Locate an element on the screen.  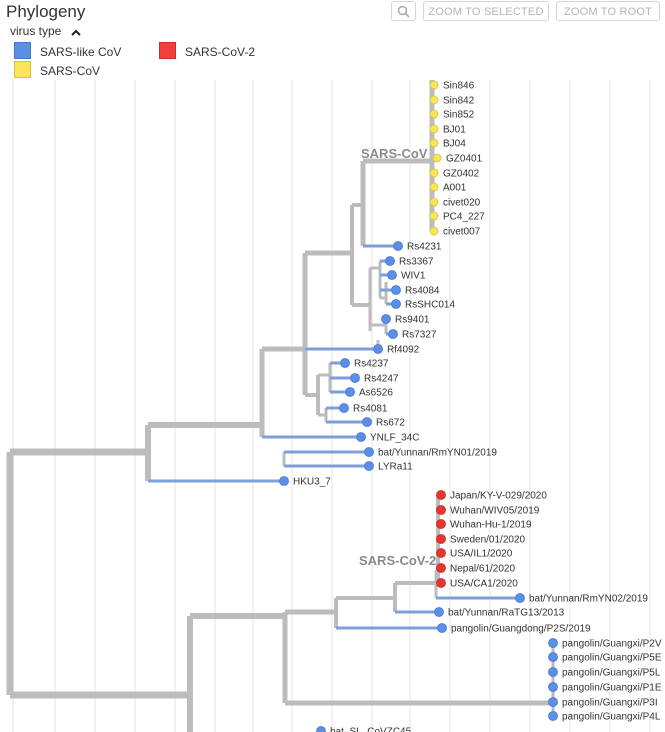
tip-label: Rs4084 is located at coordinates (422, 291).